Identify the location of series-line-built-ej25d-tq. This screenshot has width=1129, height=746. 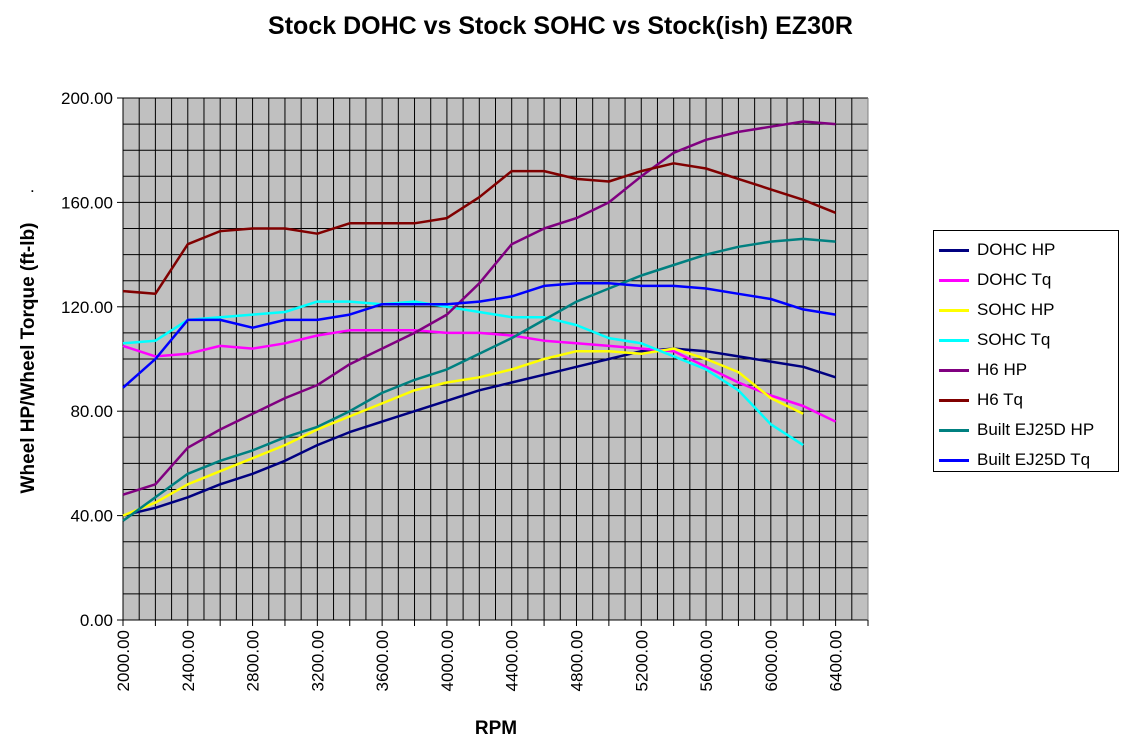
(479, 335).